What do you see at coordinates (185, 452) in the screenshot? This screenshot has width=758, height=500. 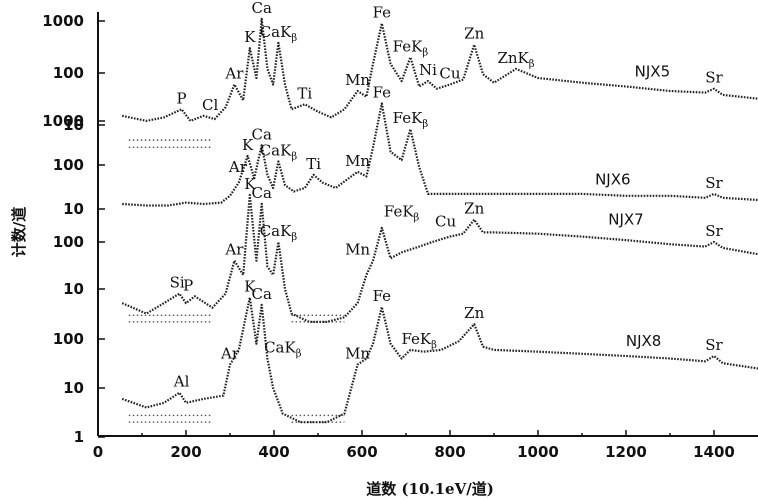 I see `x-tick-label: 200` at bounding box center [185, 452].